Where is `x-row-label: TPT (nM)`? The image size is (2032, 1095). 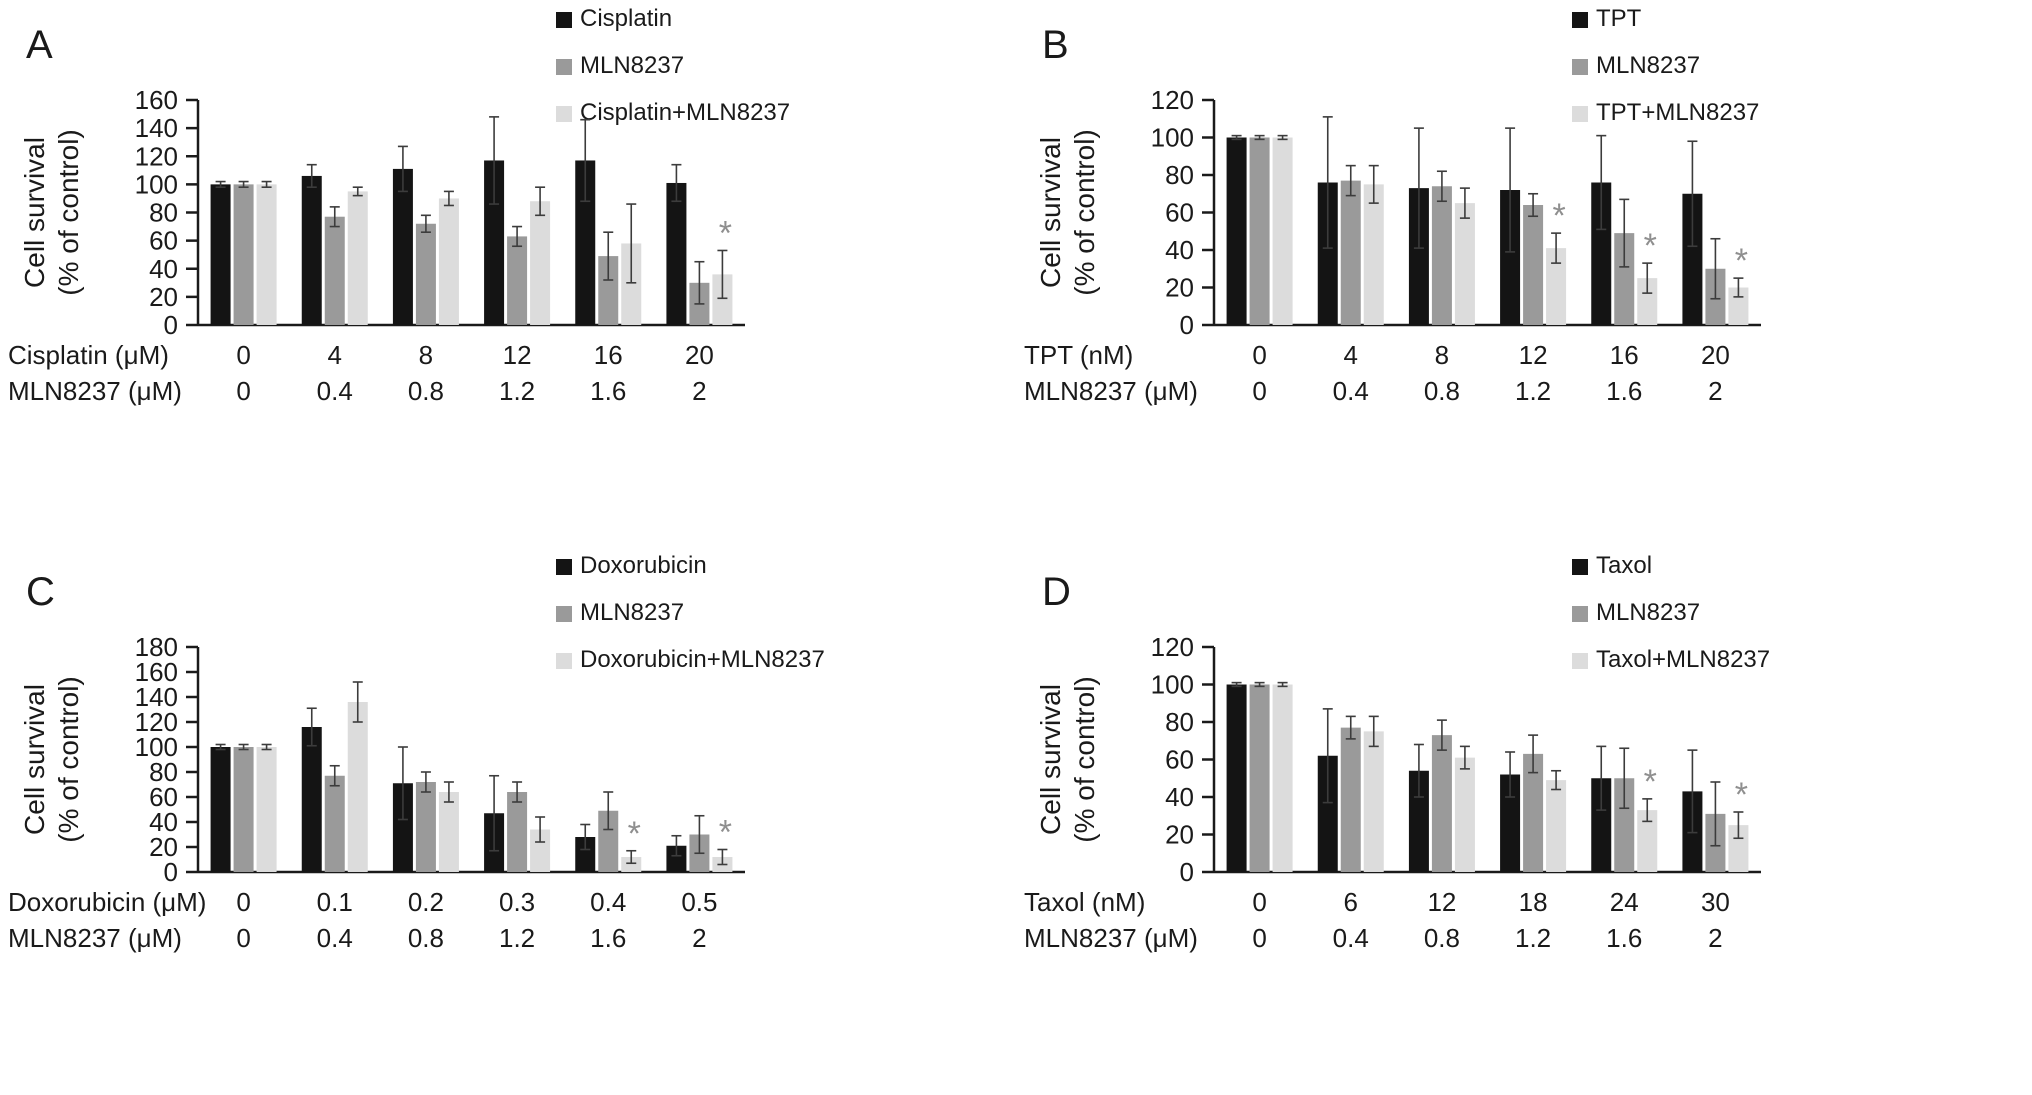 x-row-label: TPT (nM) is located at coordinates (1078, 355).